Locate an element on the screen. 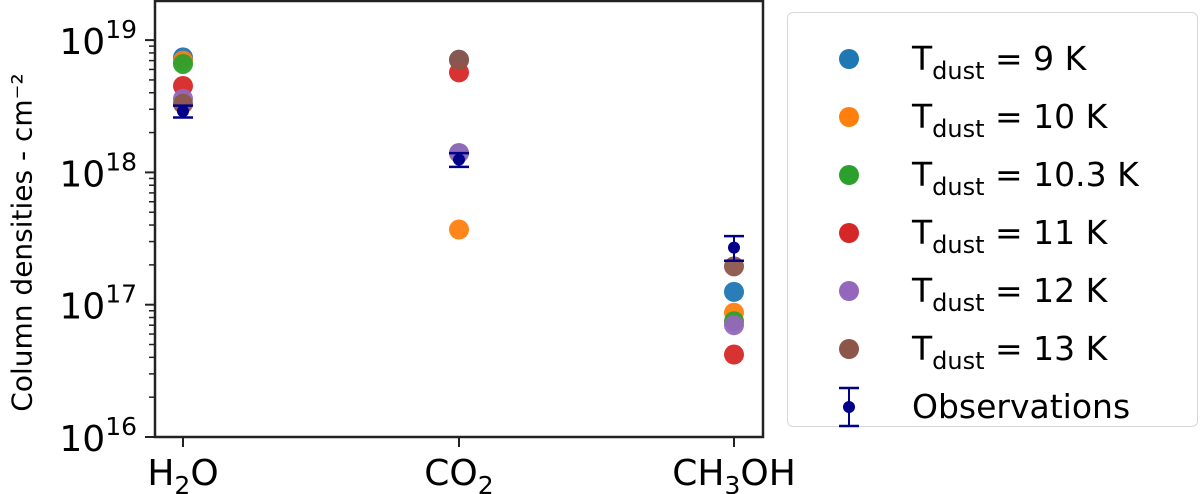 The image size is (1200, 494). errorbar-icon is located at coordinates (849, 407).